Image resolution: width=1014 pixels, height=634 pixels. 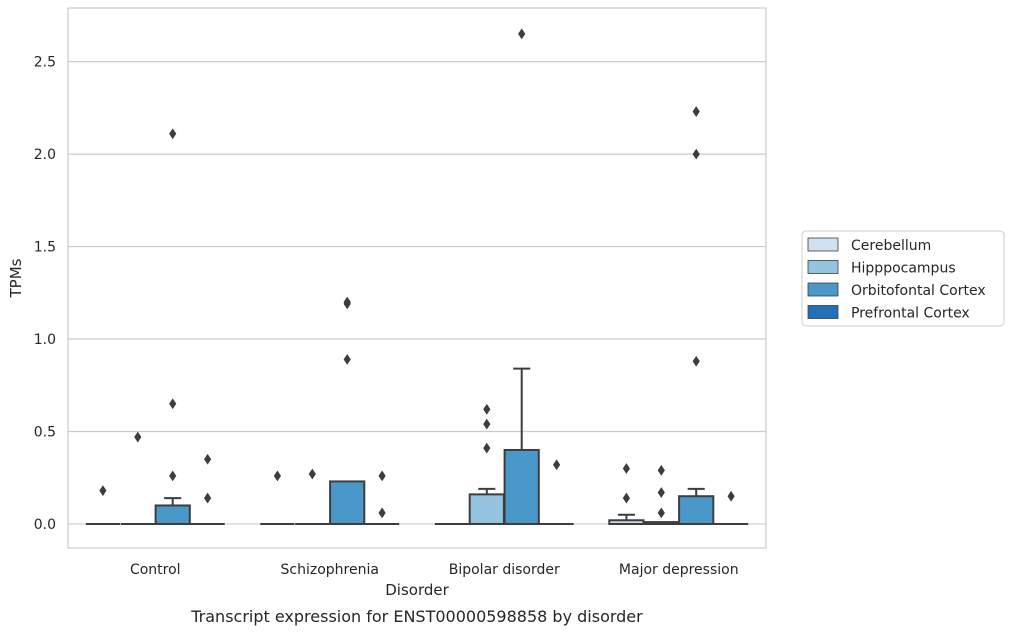 I want to click on y-tick-label: 2.0, so click(x=45, y=155).